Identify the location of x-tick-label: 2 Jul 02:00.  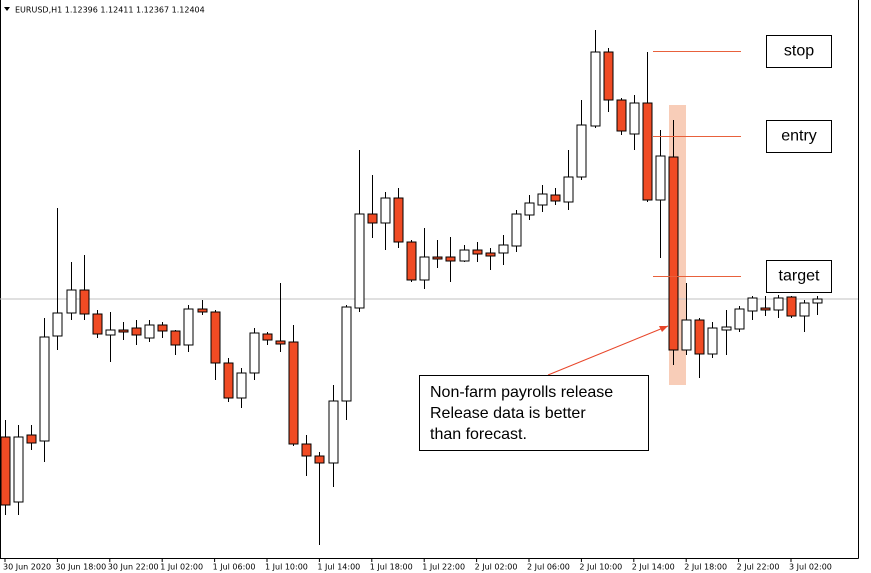
(496, 567).